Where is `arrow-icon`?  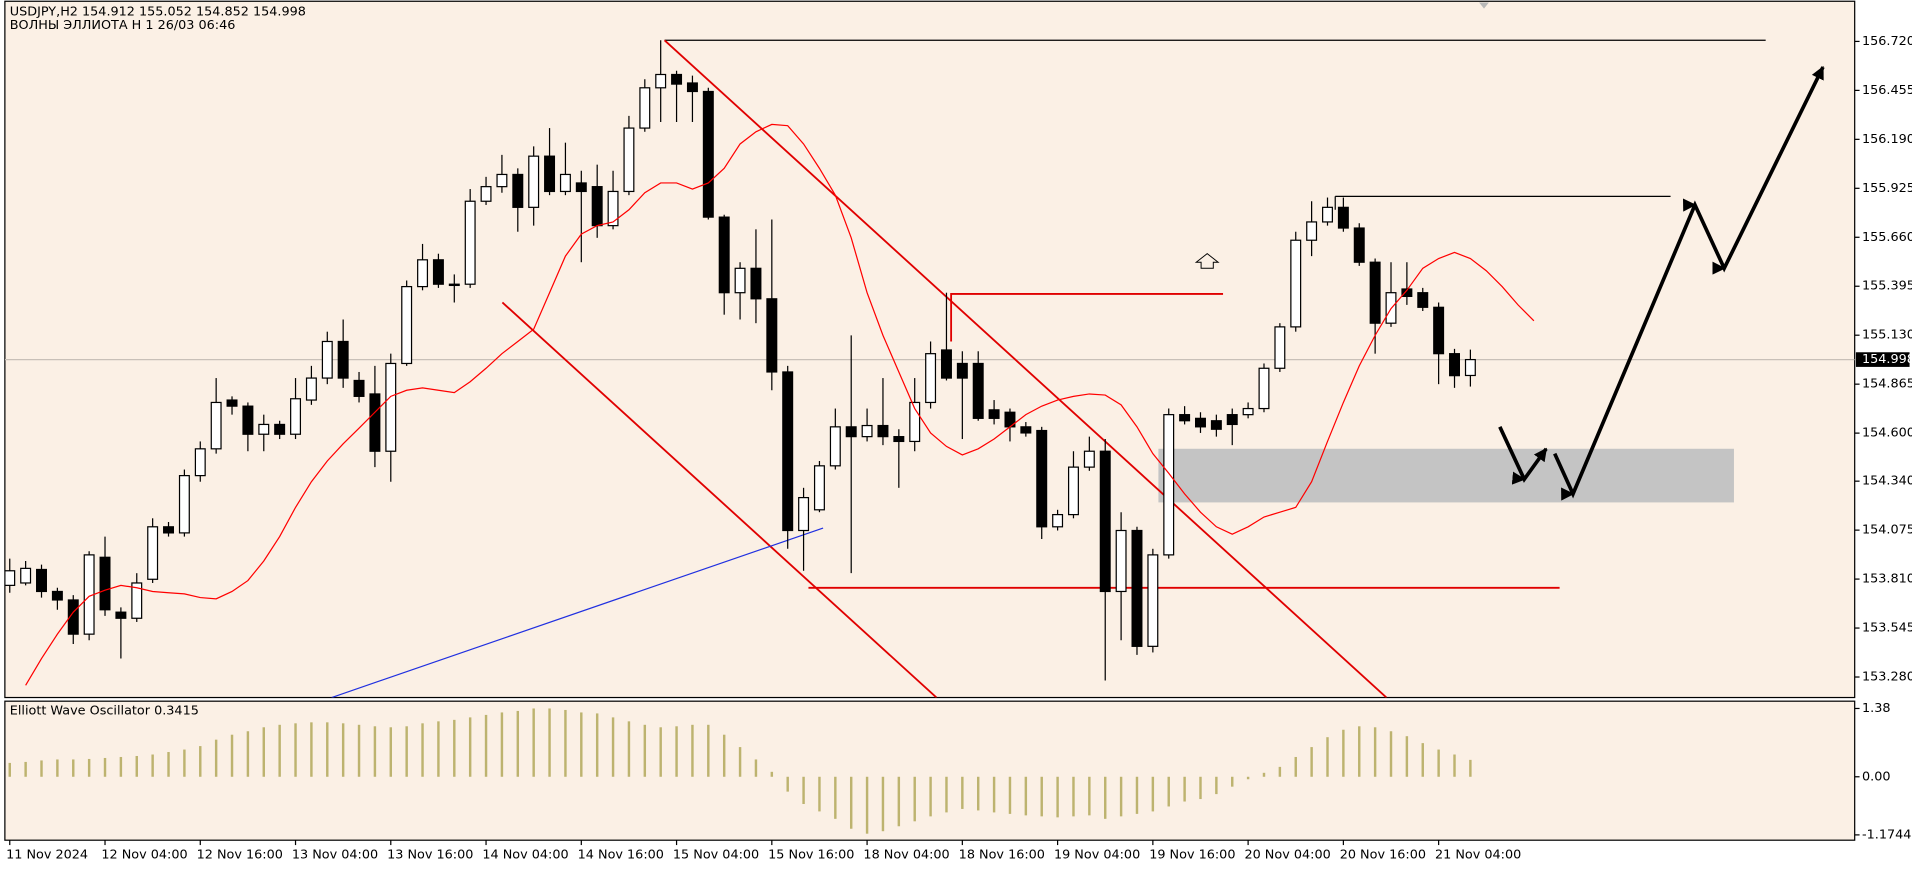
arrow-icon is located at coordinates (1207, 261).